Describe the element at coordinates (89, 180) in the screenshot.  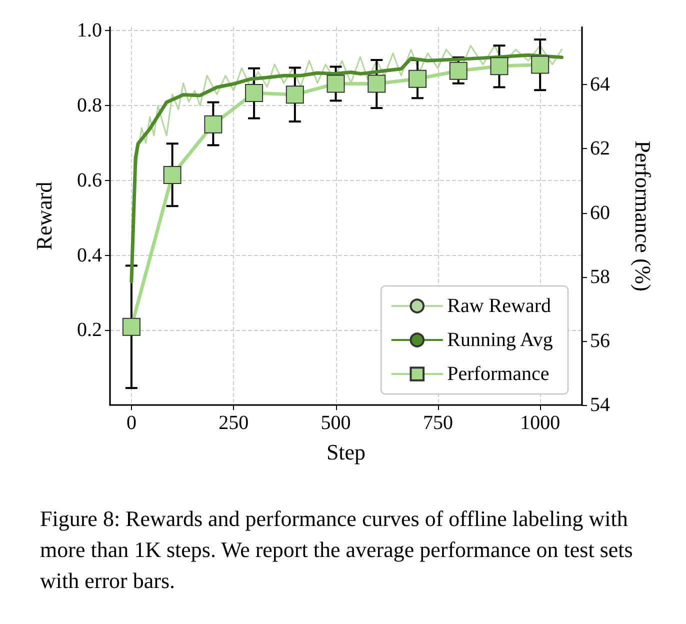
I see `y-tick-label: 0.6` at that location.